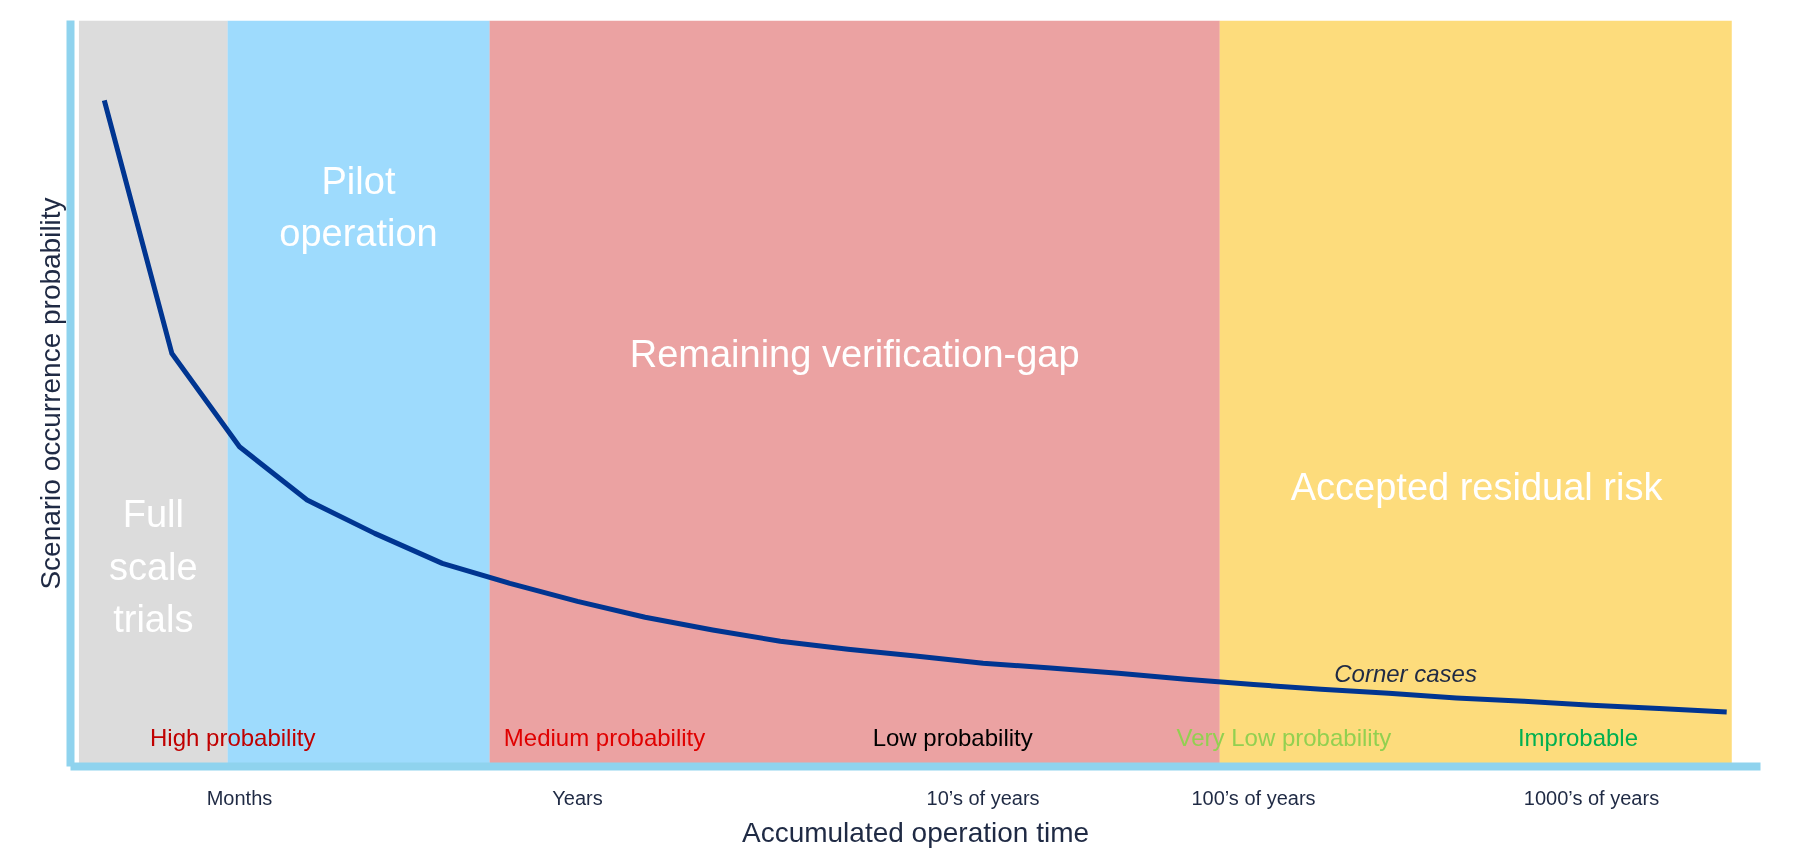 This screenshot has height=865, width=1809. What do you see at coordinates (604, 737) in the screenshot?
I see `annotation: Medium probability` at bounding box center [604, 737].